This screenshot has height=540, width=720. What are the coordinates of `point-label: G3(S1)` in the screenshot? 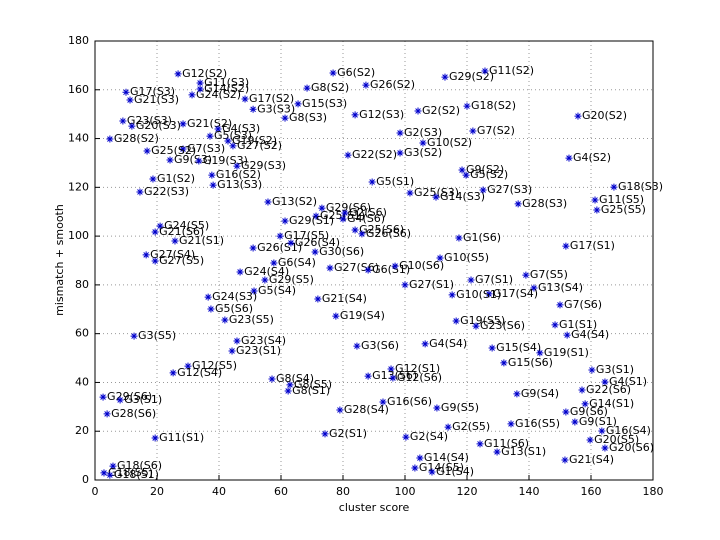 It's located at (615, 369).